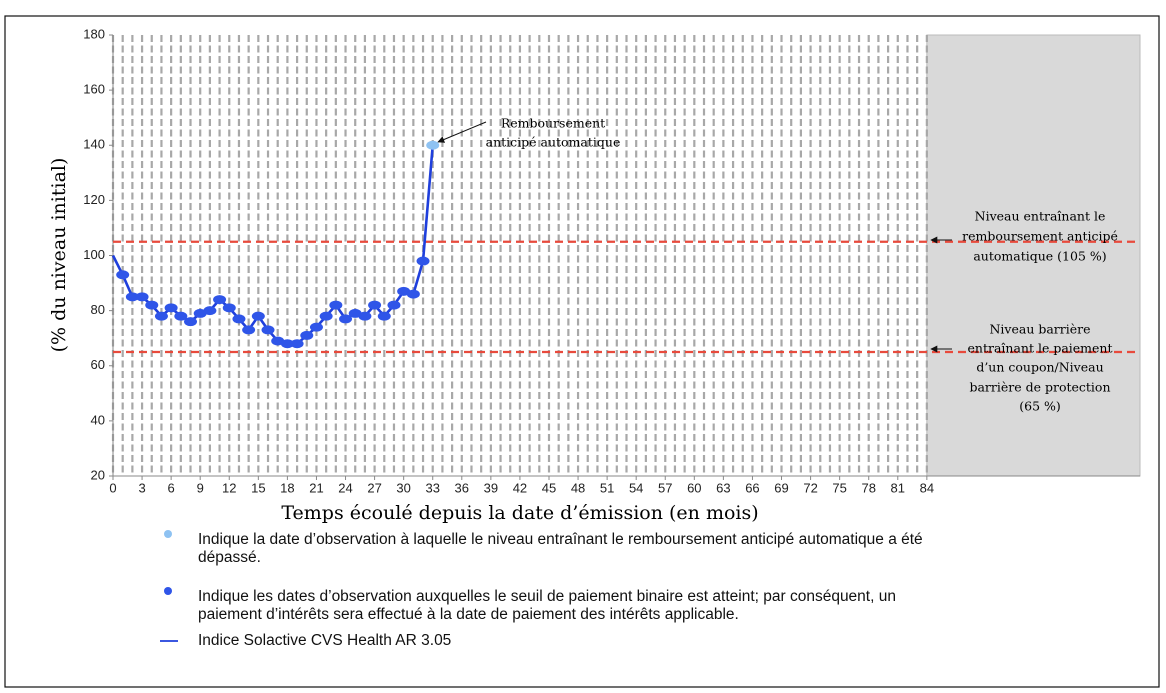 The image size is (1166, 693). I want to click on y-tick-label: 100, so click(94, 254).